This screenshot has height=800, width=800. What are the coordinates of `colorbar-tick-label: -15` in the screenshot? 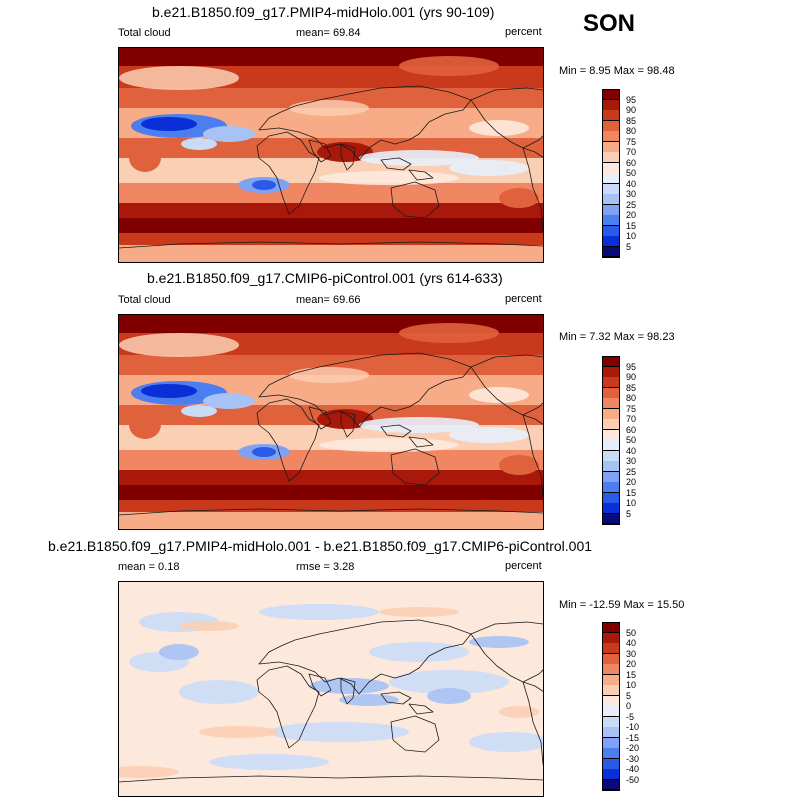 It's located at (633, 737).